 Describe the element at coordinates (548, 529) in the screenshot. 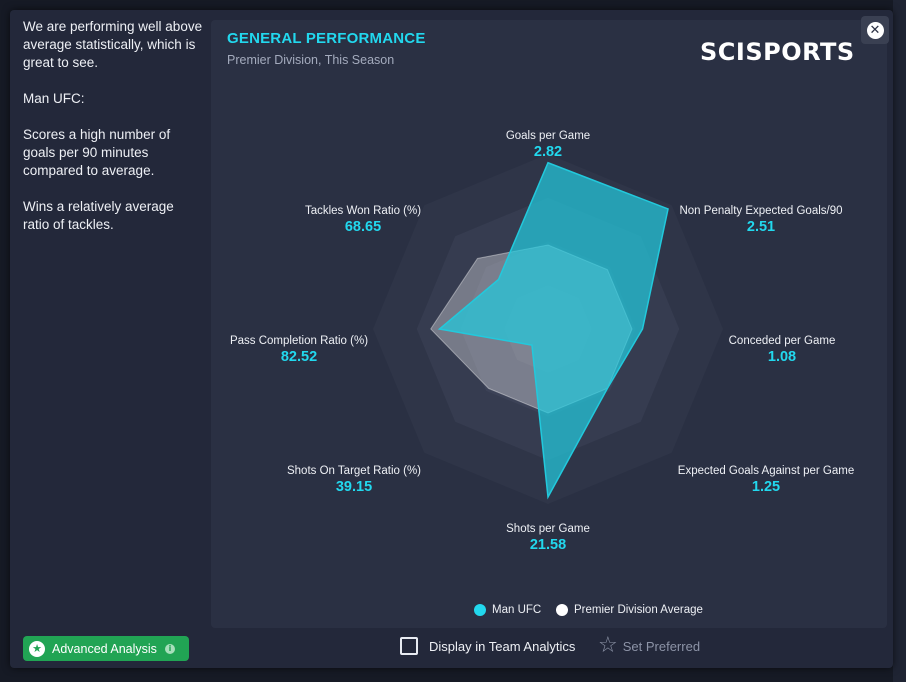

I see `axis-name: Shots per Game` at that location.